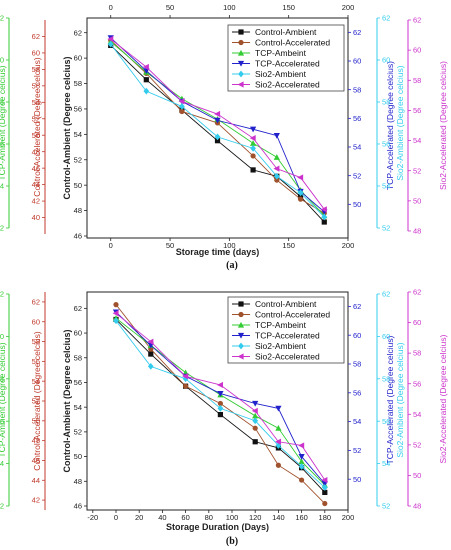  I want to click on y-tick-label-tcp_acc: 56, so click(357, 392).